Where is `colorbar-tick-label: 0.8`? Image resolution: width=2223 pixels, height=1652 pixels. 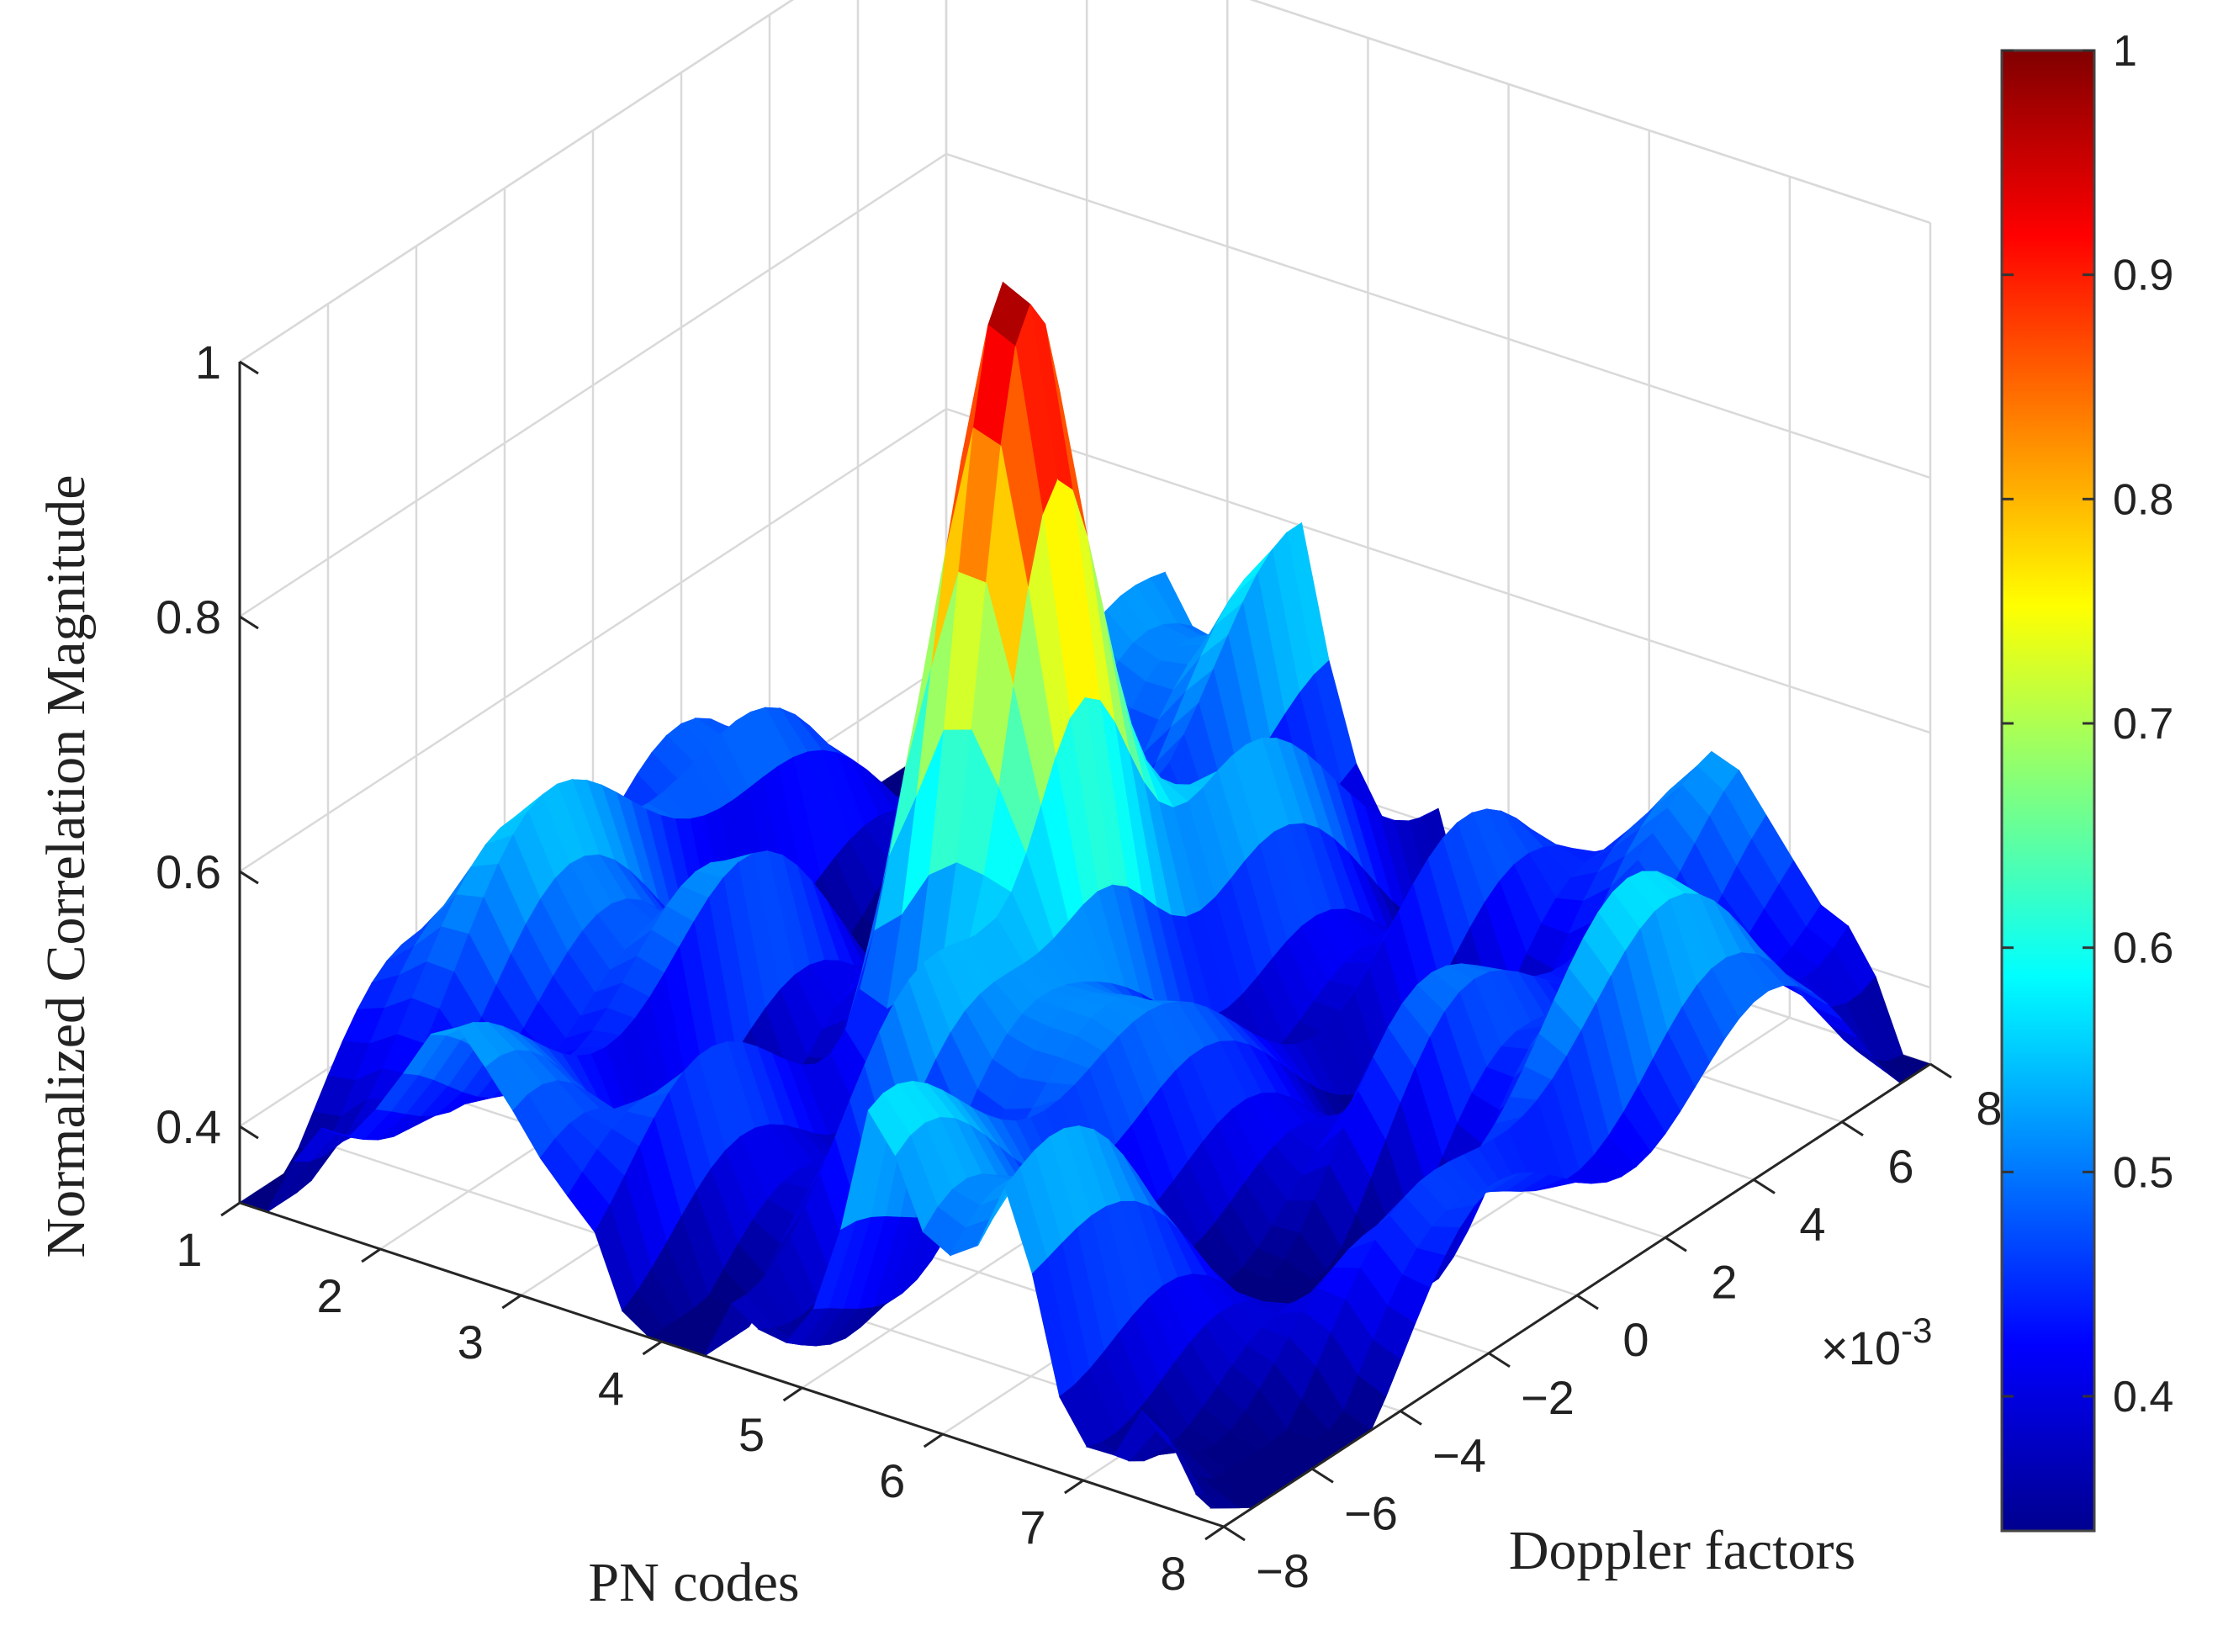 colorbar-tick-label: 0.8 is located at coordinates (2143, 499).